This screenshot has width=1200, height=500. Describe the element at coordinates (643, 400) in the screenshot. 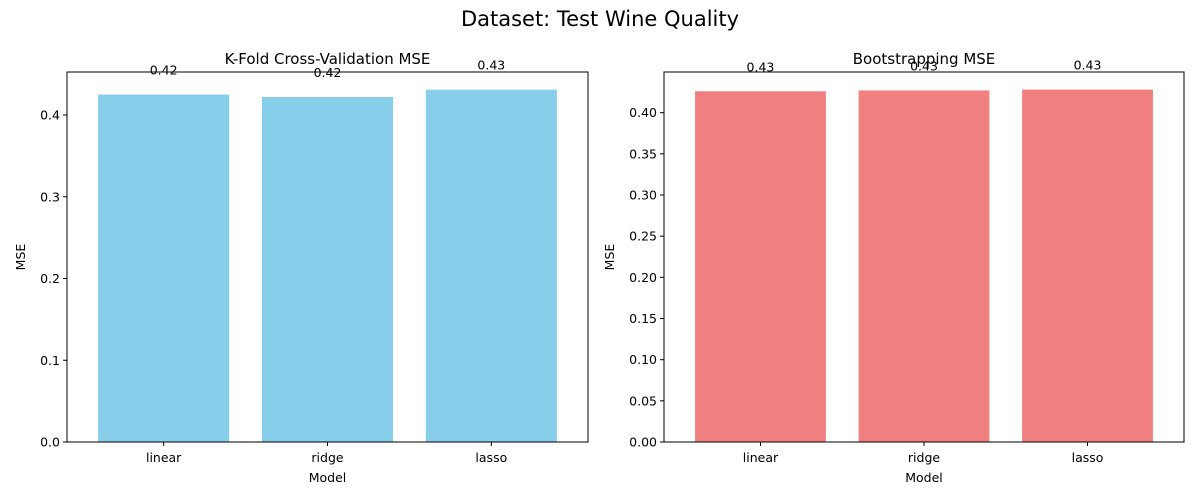

I see `y-tick-label: 0.05` at that location.